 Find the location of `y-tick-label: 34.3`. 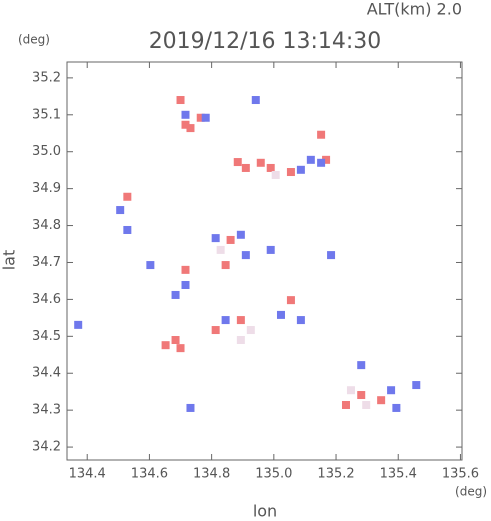

y-tick-label: 34.3 is located at coordinates (46, 410).